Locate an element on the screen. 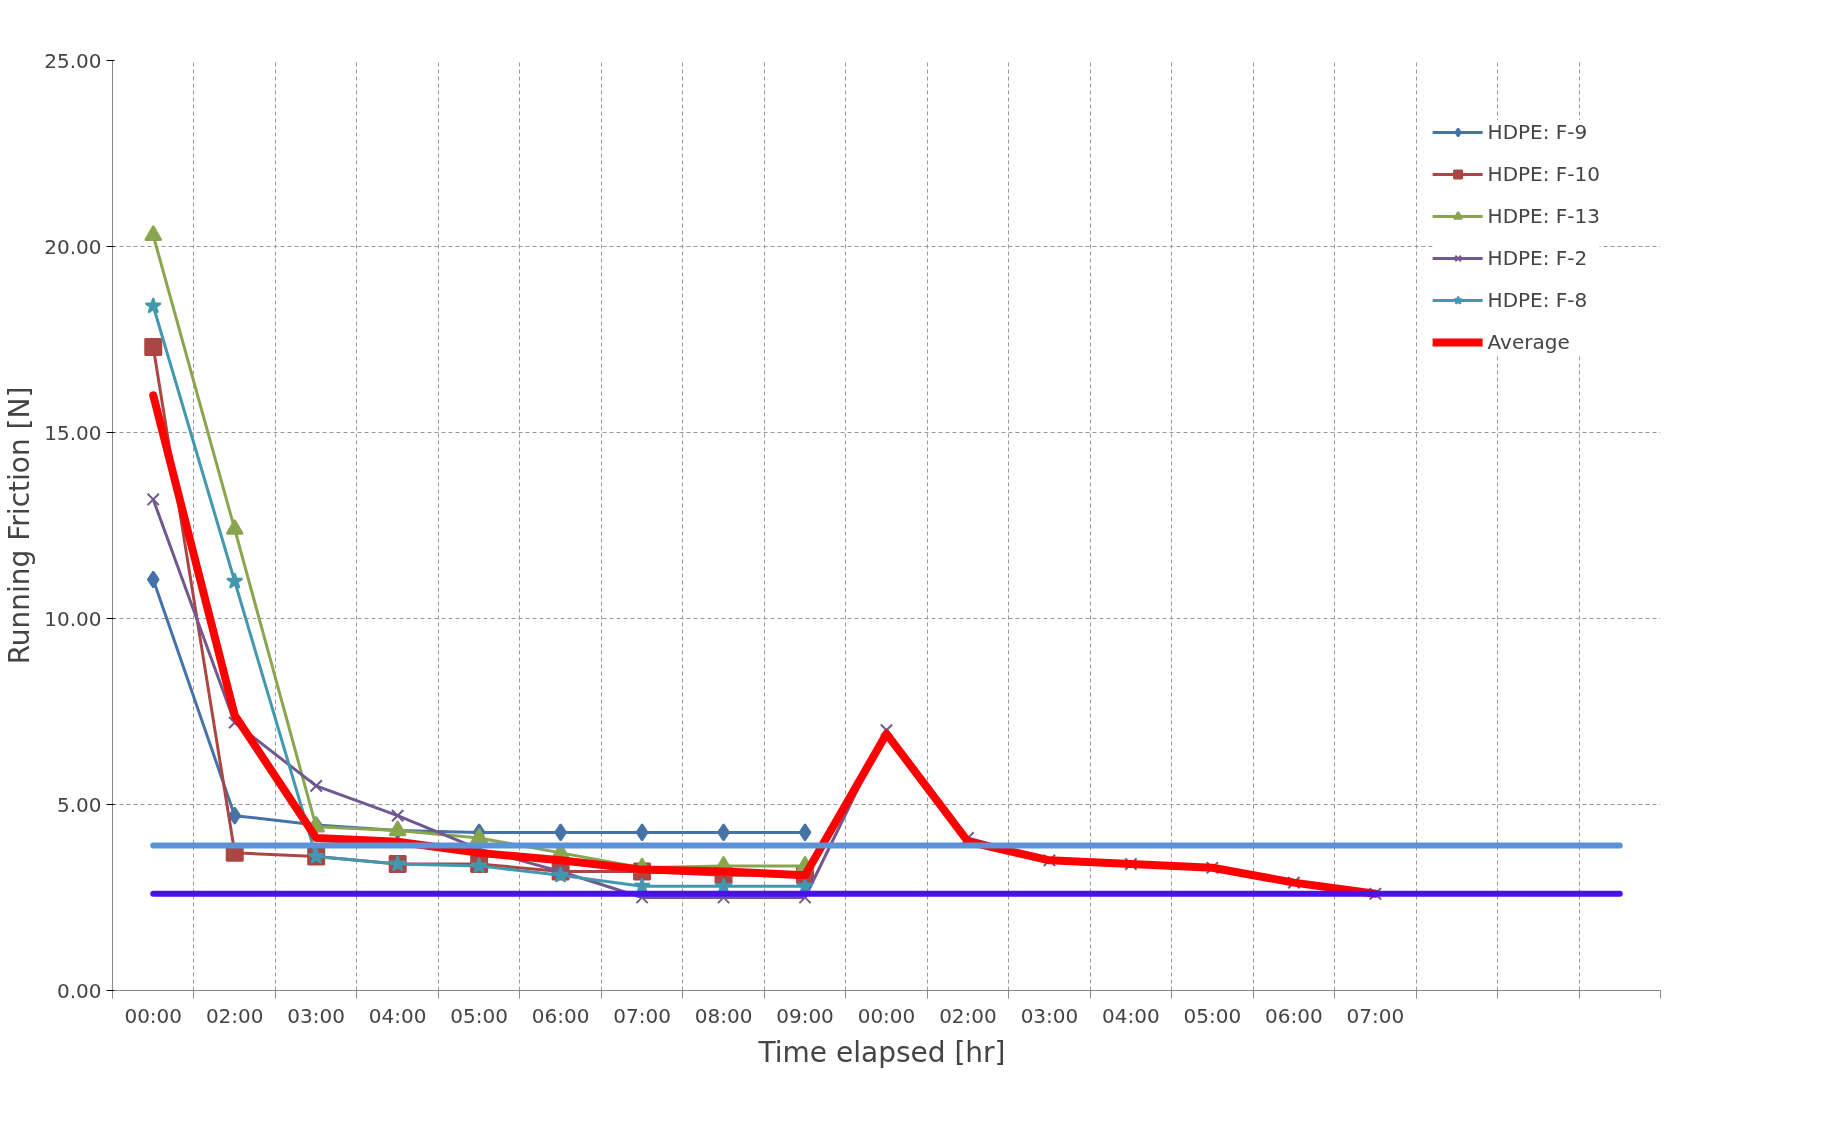 The image size is (1845, 1133). y-axis-title: Running Friction [N] is located at coordinates (20, 525).